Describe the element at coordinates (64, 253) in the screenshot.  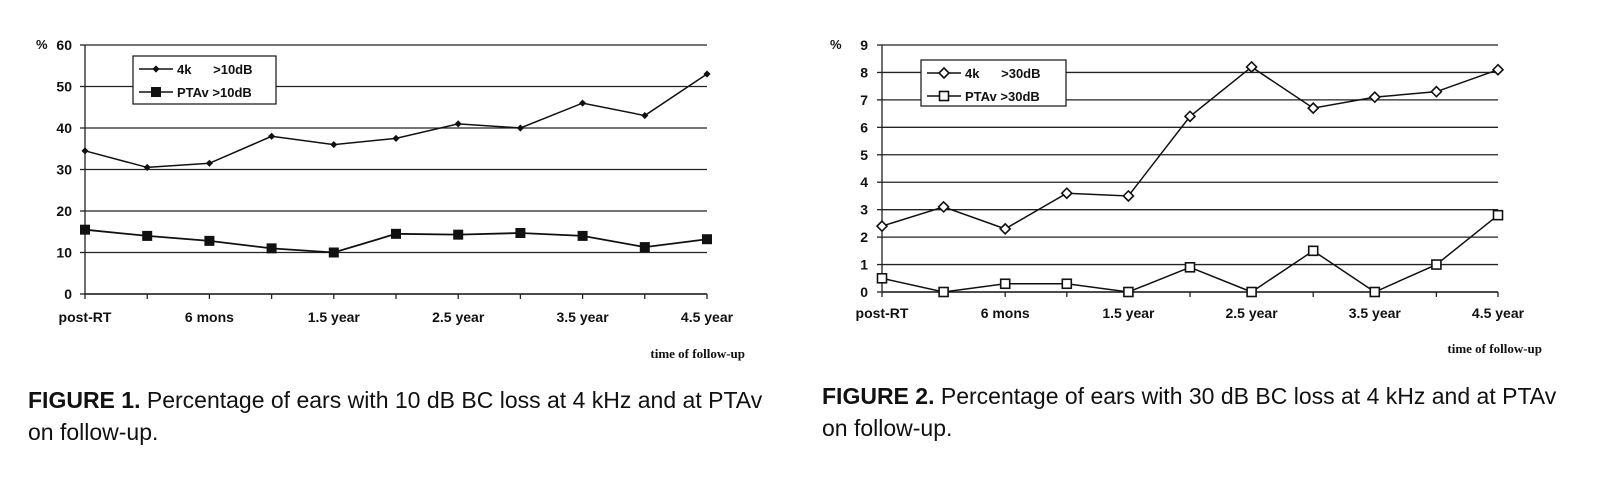
I see `chart1-ytick-label-10: 10` at that location.